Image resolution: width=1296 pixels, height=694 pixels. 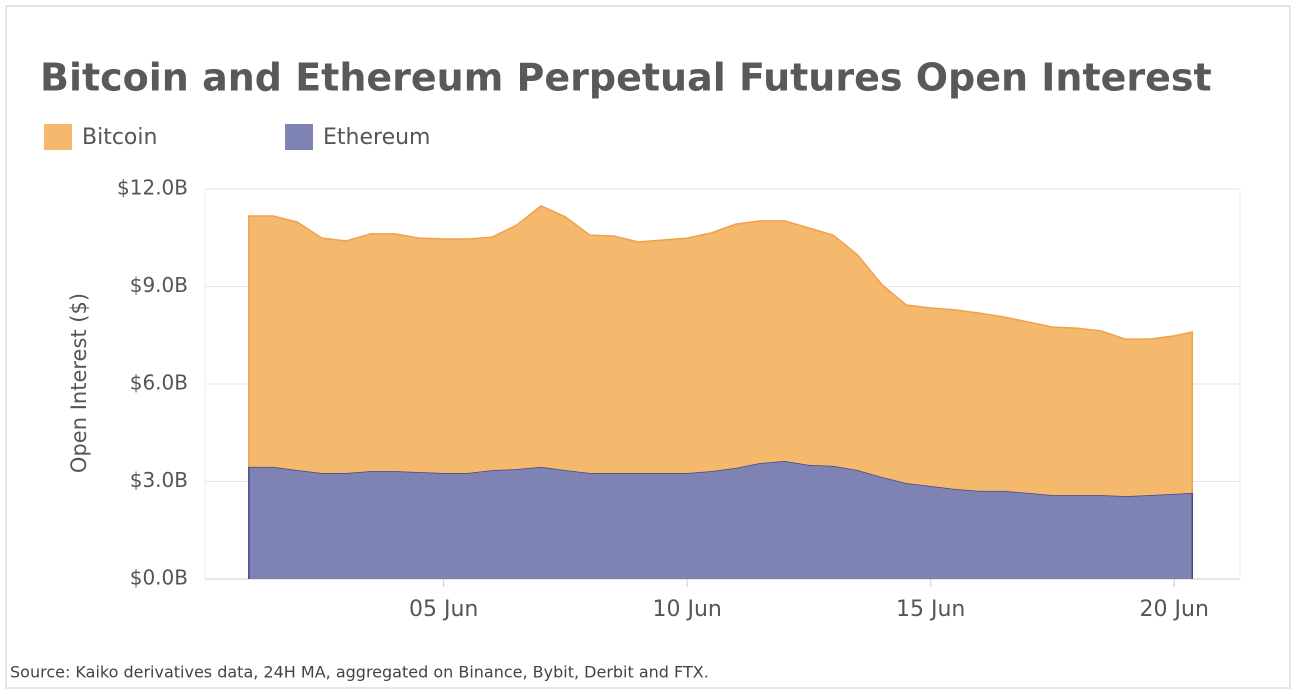 What do you see at coordinates (687, 609) in the screenshot?
I see `x-tick-label: 10 Jun` at bounding box center [687, 609].